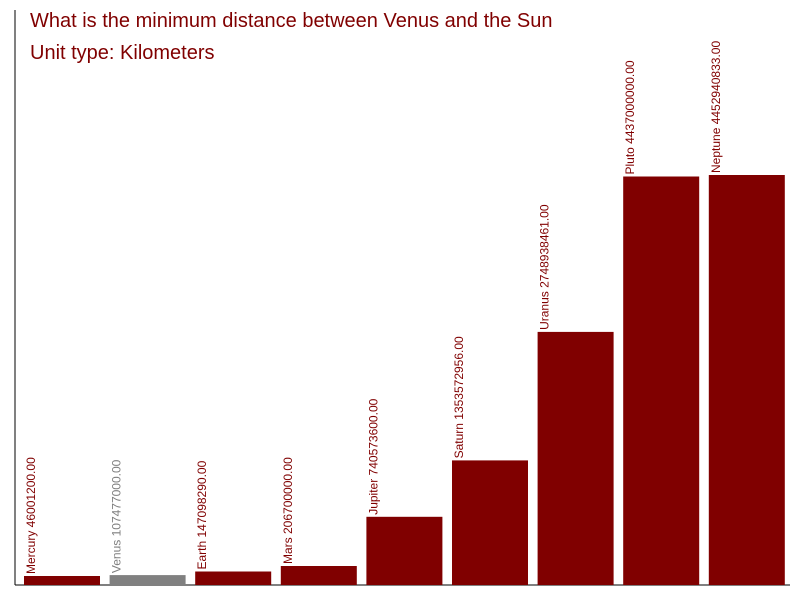  What do you see at coordinates (147, 580) in the screenshot?
I see `bar-venus` at bounding box center [147, 580].